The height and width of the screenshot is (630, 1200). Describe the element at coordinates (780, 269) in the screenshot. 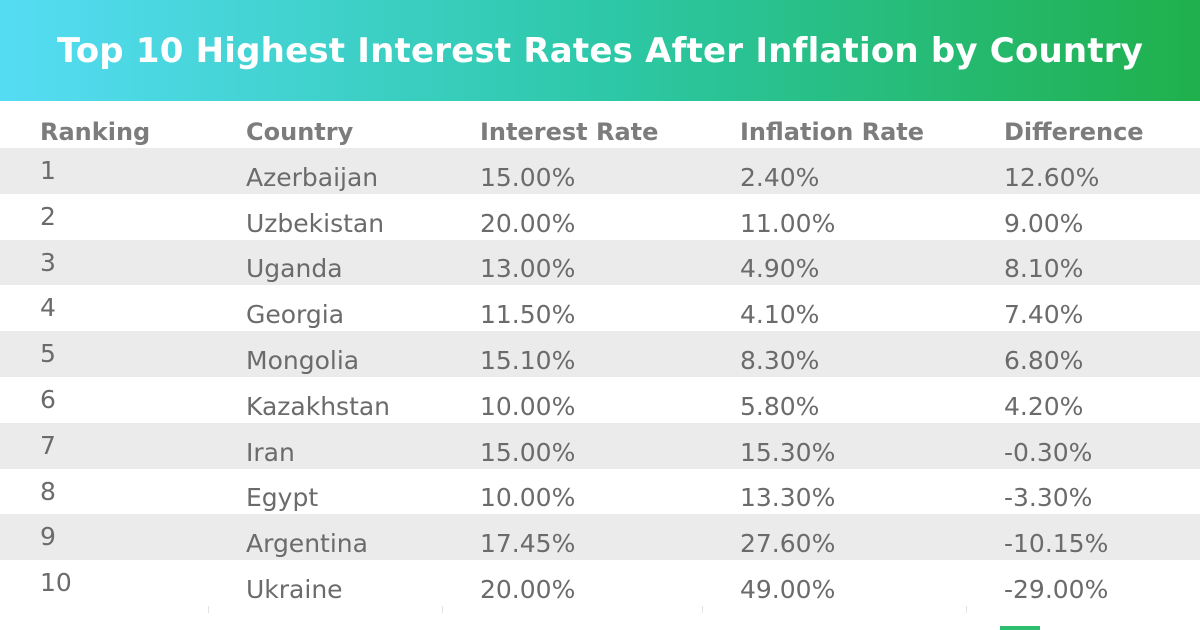

I see `inflation-rate-cell: 4.90%` at that location.